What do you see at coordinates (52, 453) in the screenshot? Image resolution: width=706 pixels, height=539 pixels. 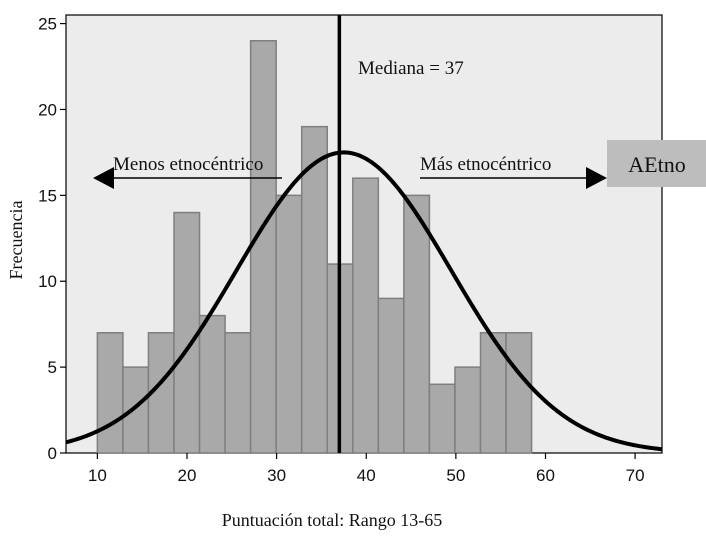 I see `y-tick-label: 0` at bounding box center [52, 453].